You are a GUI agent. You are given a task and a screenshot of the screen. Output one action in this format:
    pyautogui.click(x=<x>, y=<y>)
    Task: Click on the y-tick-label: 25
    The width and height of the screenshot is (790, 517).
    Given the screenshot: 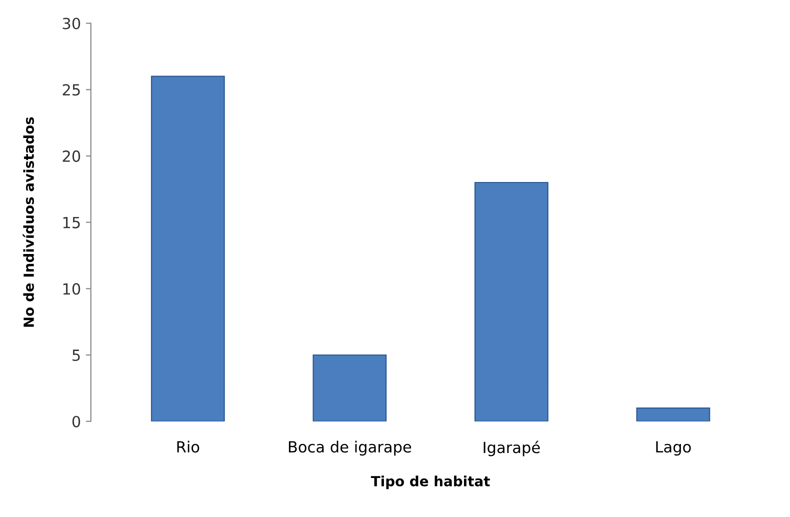 What is the action you would take?
    pyautogui.click(x=71, y=90)
    